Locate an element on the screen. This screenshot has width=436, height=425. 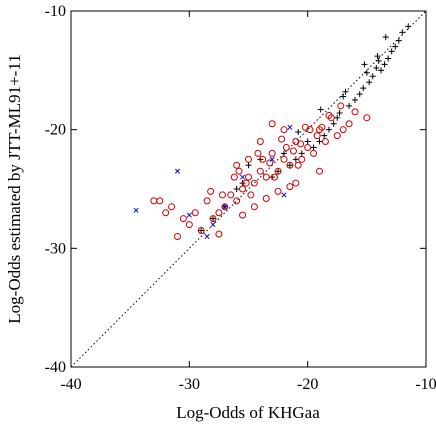
y-axis-label: Log-Odds estimated by JTT-ML91+-11 is located at coordinates (14, 188).